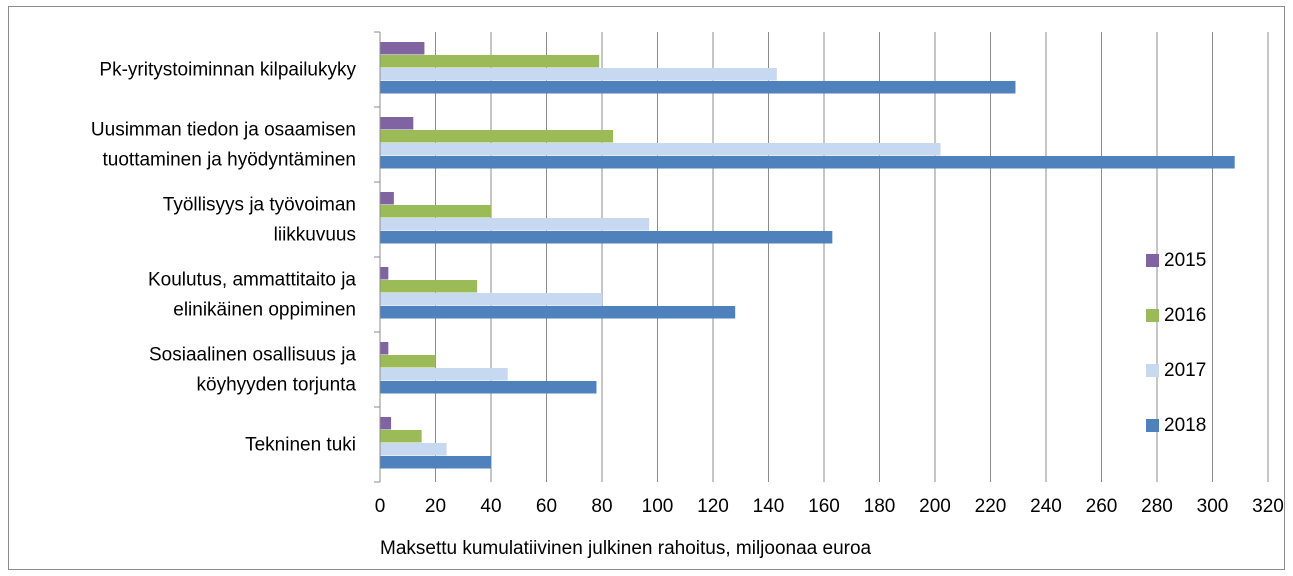  Describe the element at coordinates (1185, 370) in the screenshot. I see `legend-label-2017: 2017` at that location.